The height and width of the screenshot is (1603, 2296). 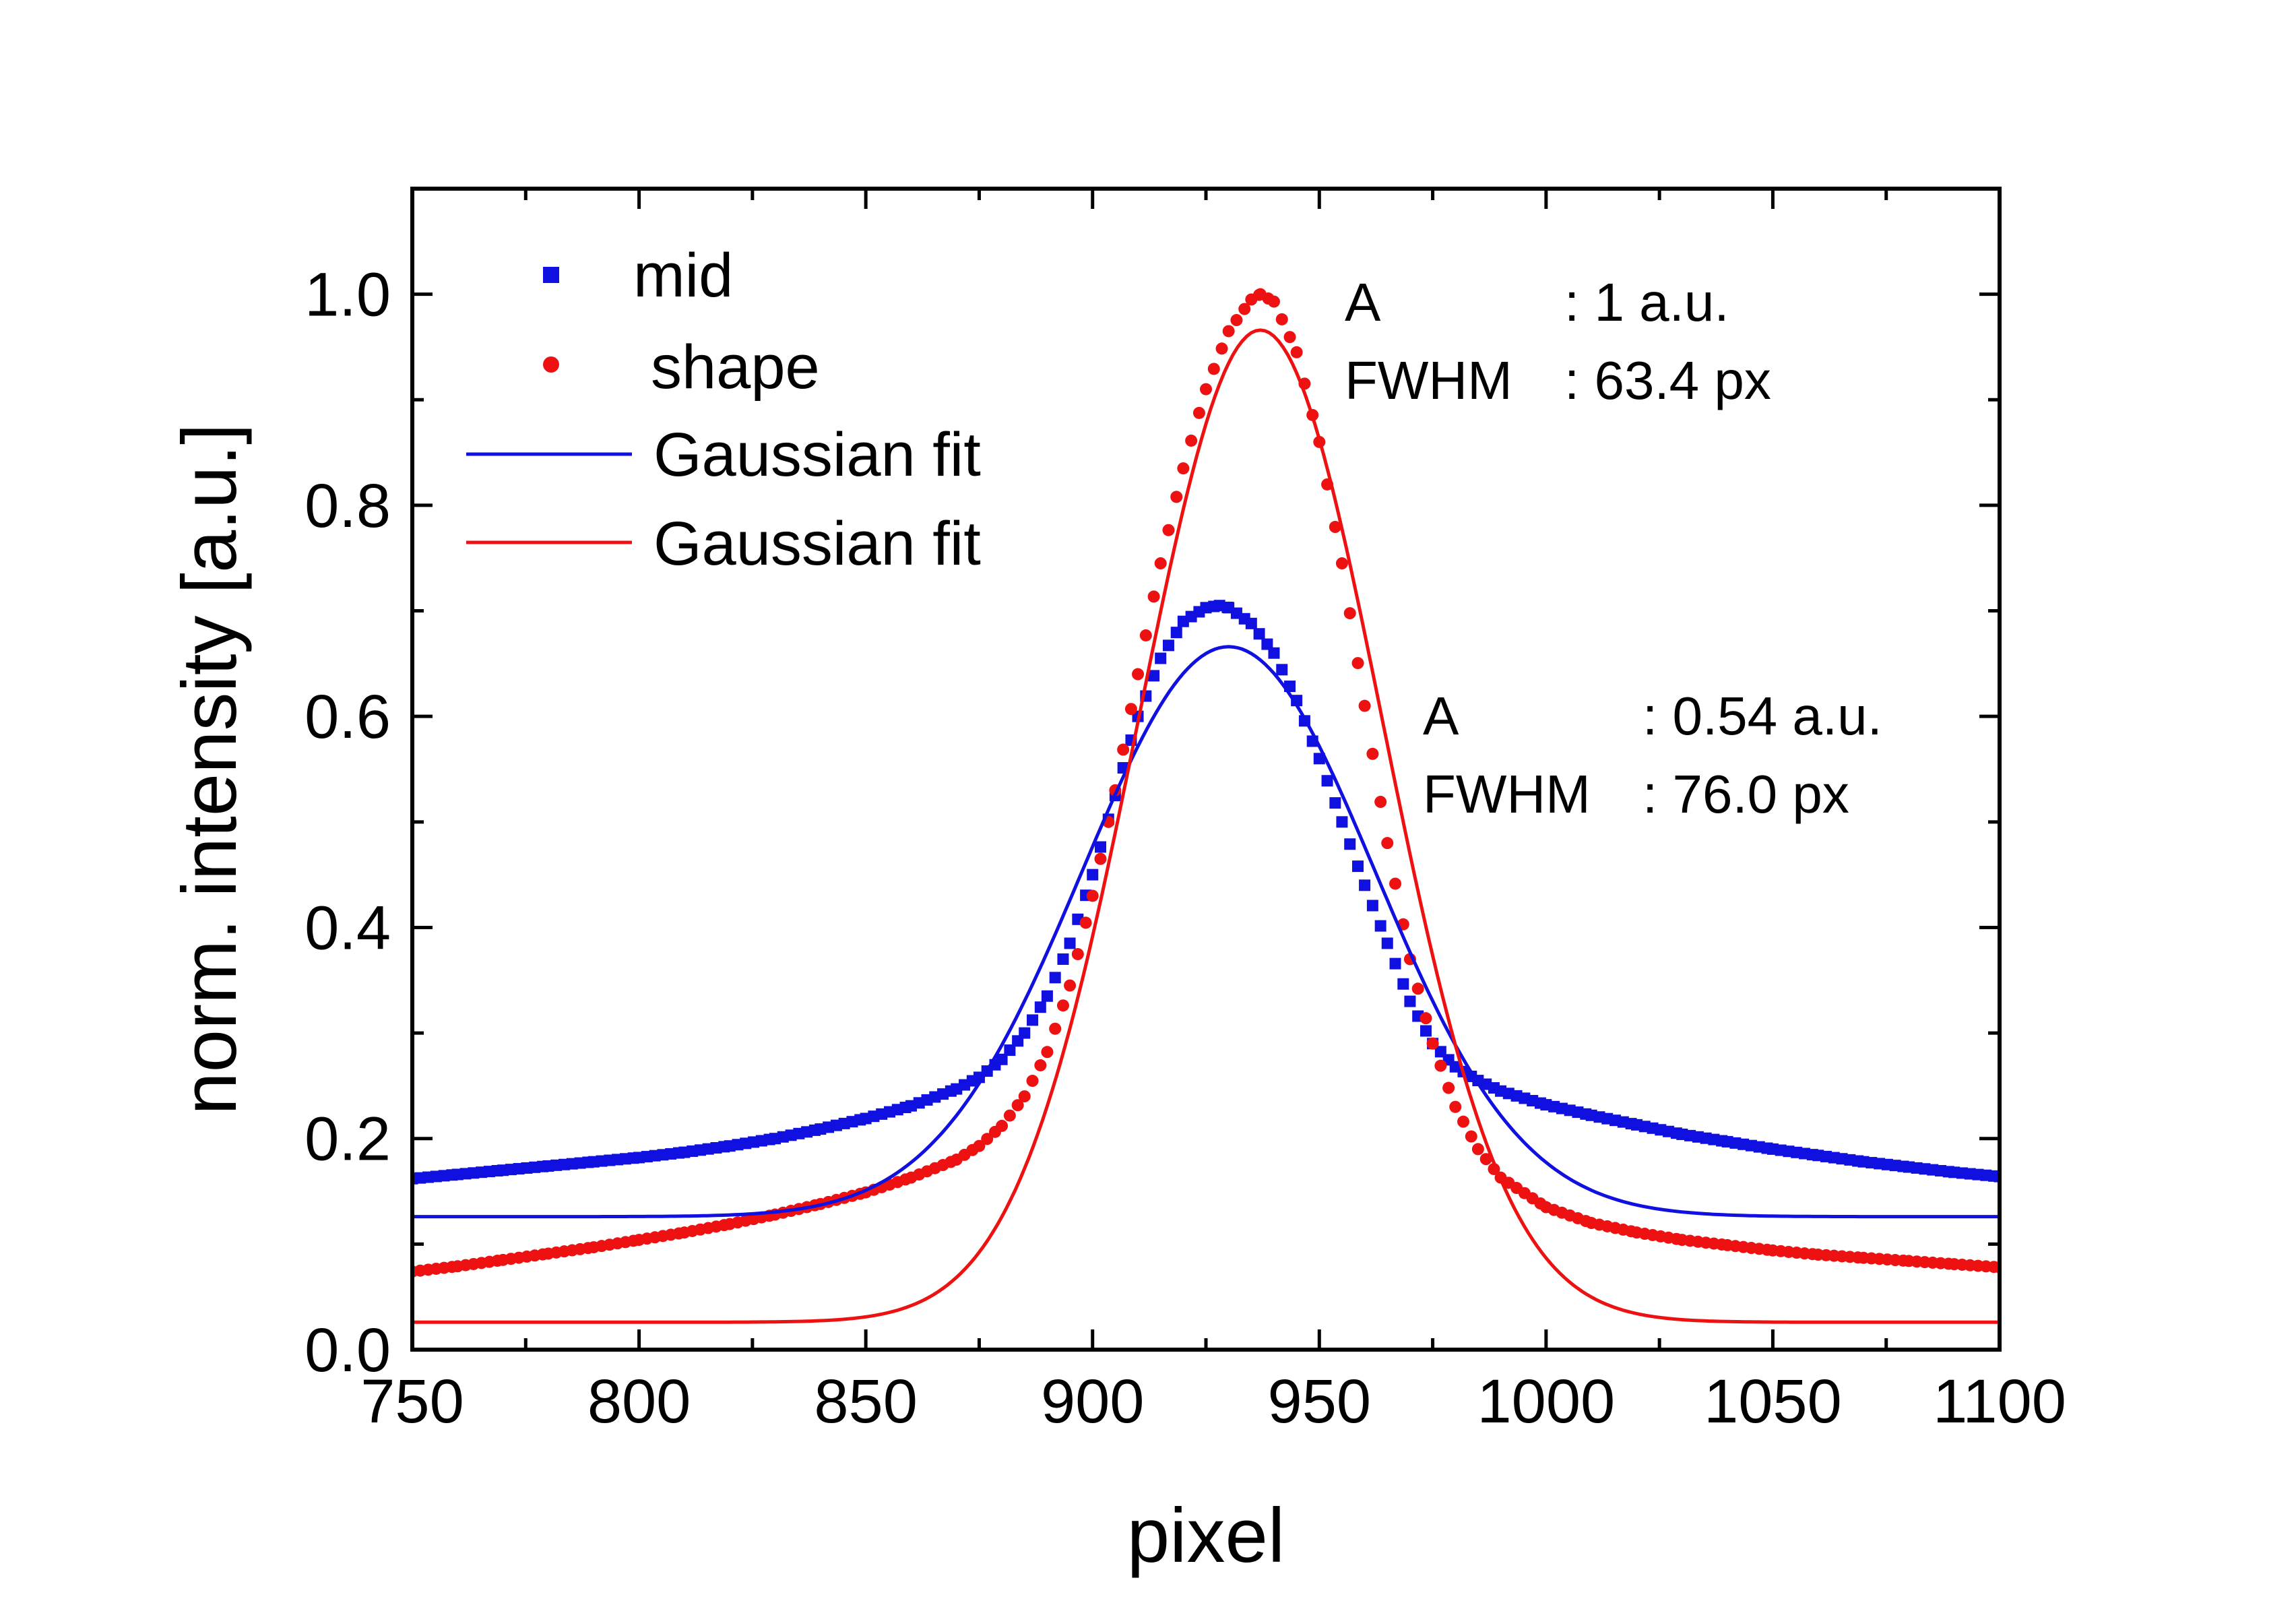 I want to click on x-tick-label: 950, so click(x=1320, y=1401).